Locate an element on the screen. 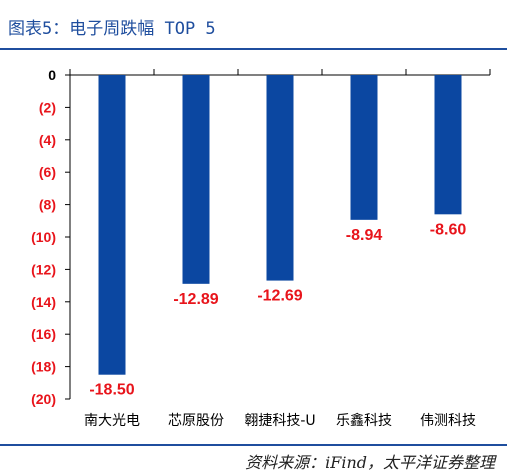  y-tick-label: (10) is located at coordinates (43, 237).